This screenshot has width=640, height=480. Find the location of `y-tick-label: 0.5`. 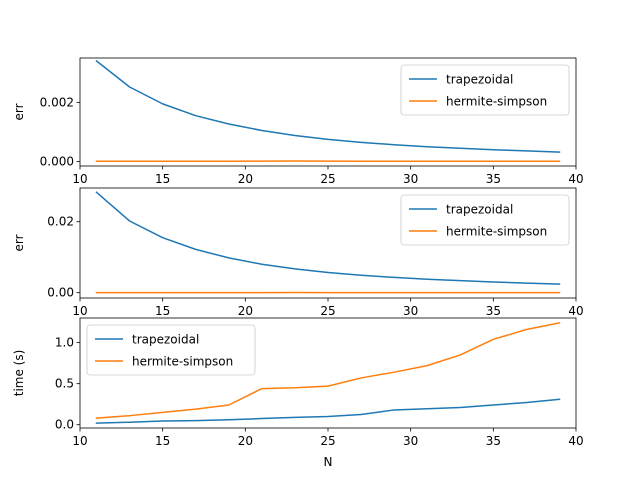

y-tick-label: 0.5 is located at coordinates (64, 384).